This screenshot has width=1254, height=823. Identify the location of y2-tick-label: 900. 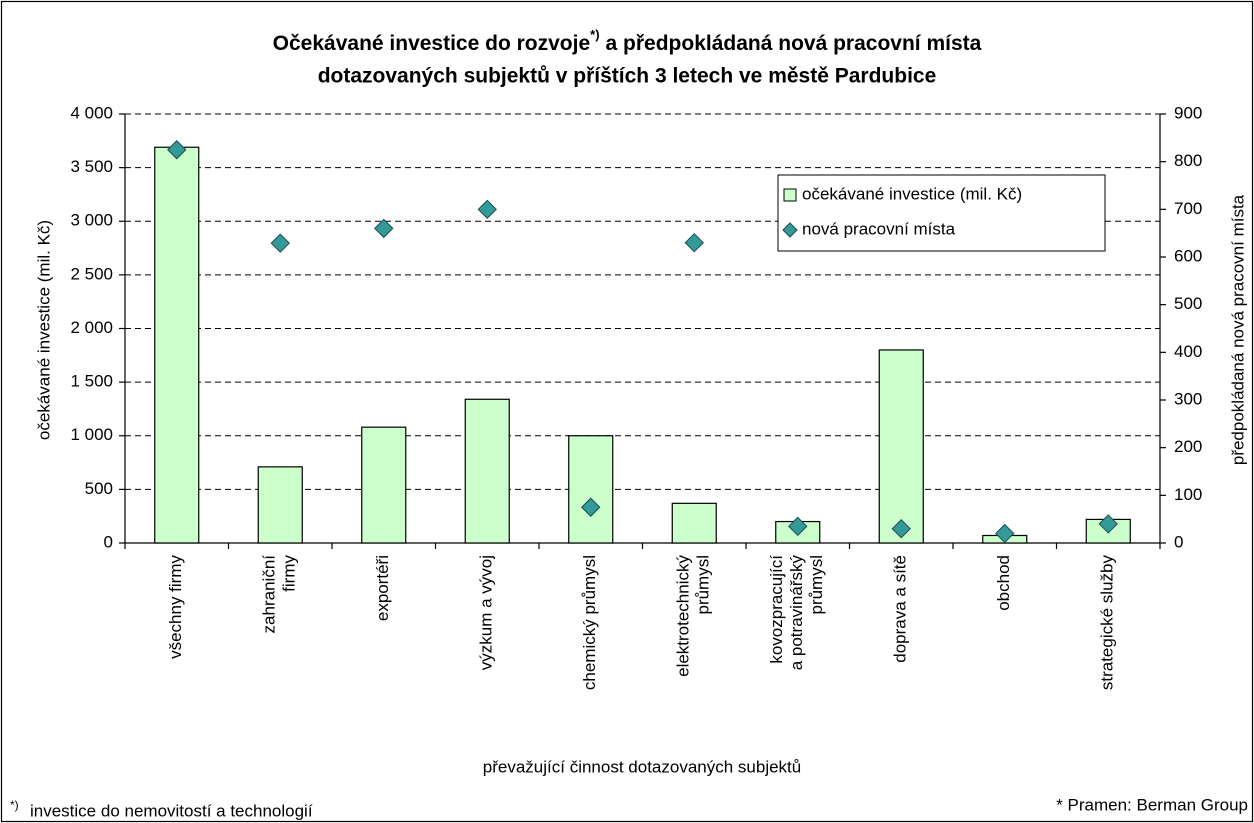
(1188, 112).